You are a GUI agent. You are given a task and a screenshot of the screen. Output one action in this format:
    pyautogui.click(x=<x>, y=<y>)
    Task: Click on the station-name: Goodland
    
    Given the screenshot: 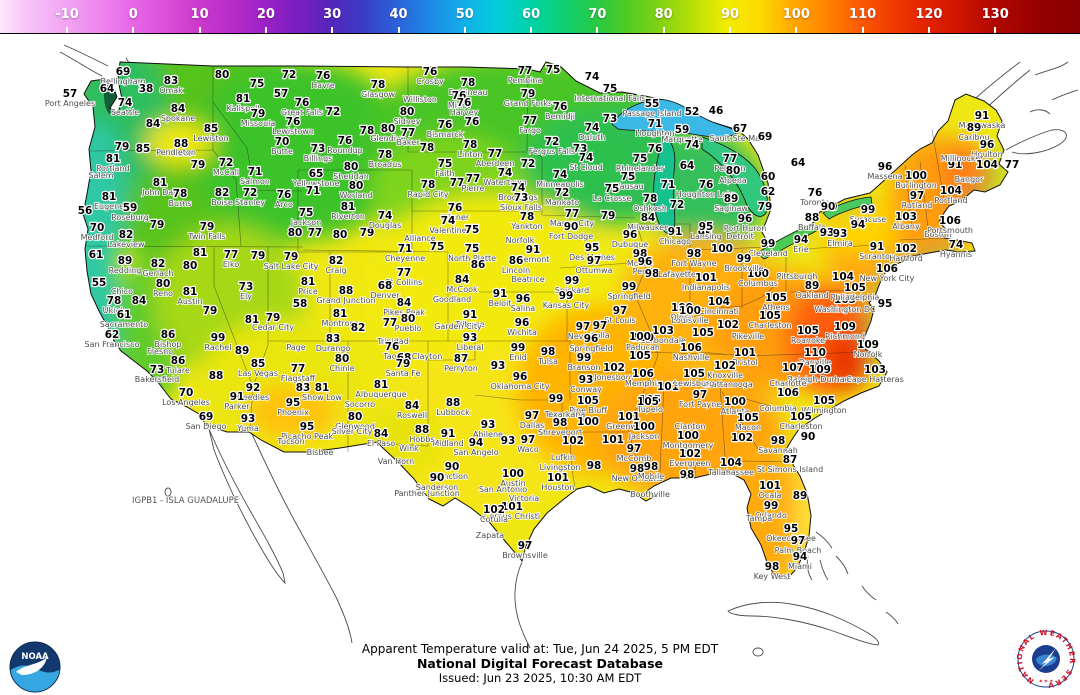 What is the action you would take?
    pyautogui.click(x=452, y=299)
    